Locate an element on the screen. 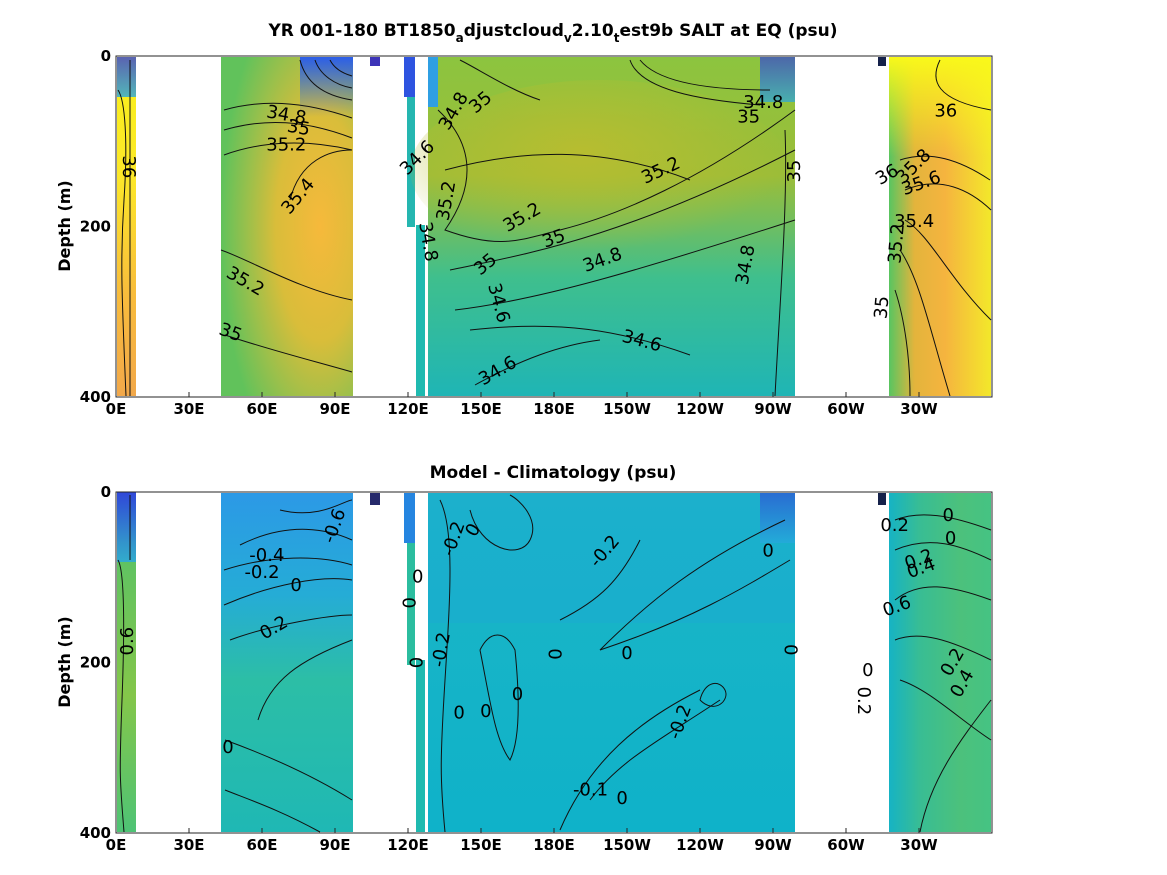  salt-x-tick-label: 30E is located at coordinates (188, 409).